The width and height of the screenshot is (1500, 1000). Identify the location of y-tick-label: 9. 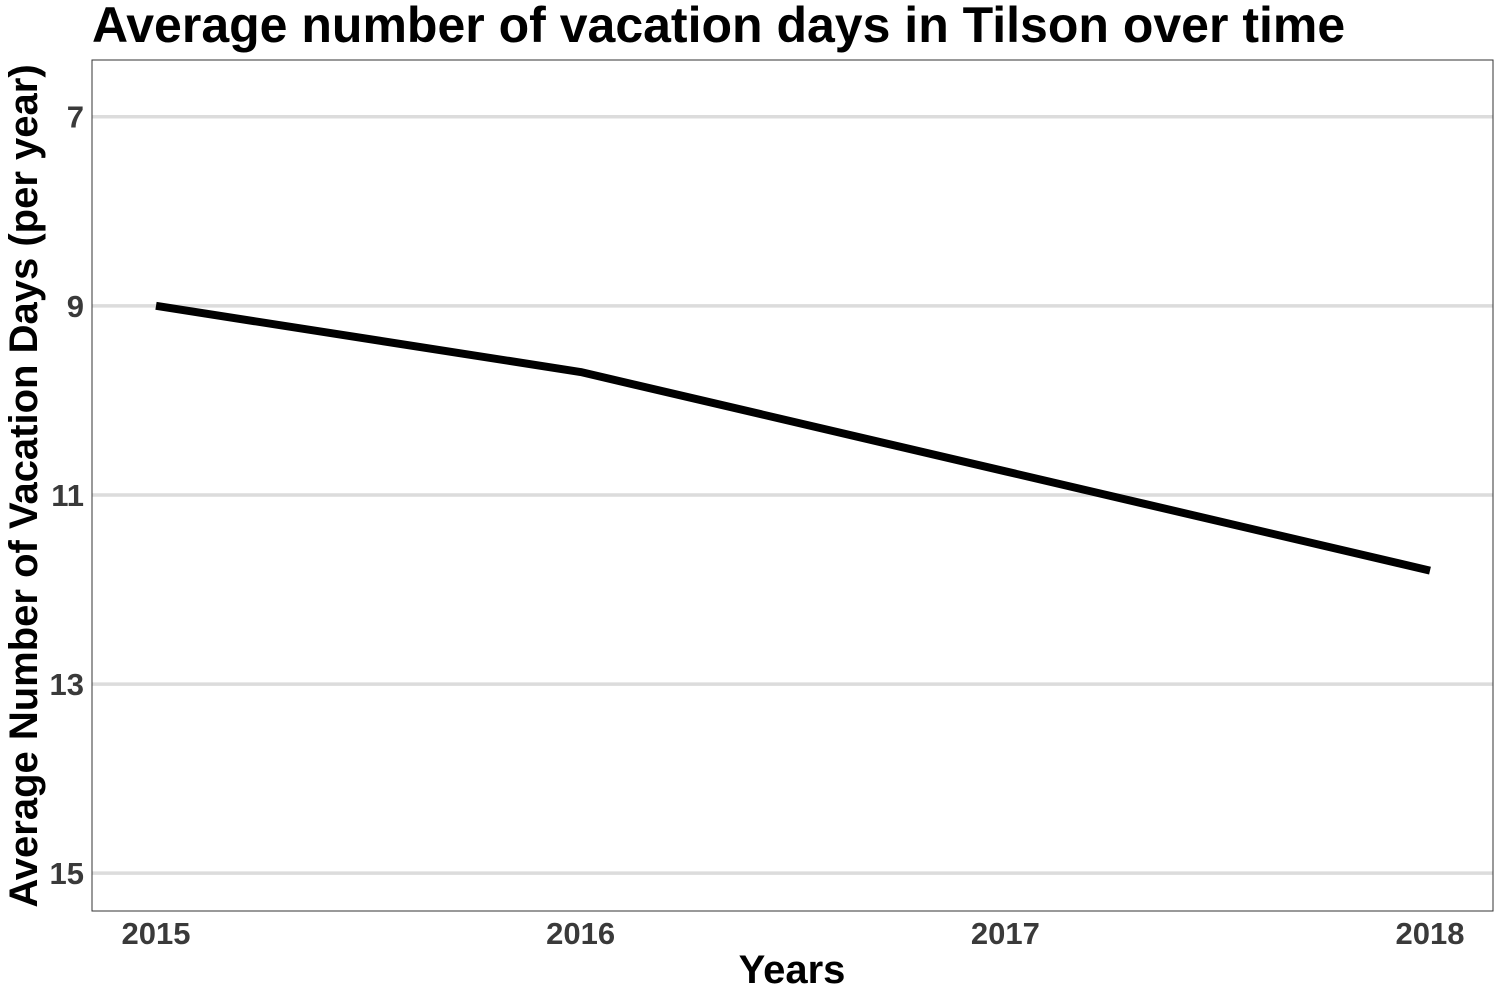
(75, 306).